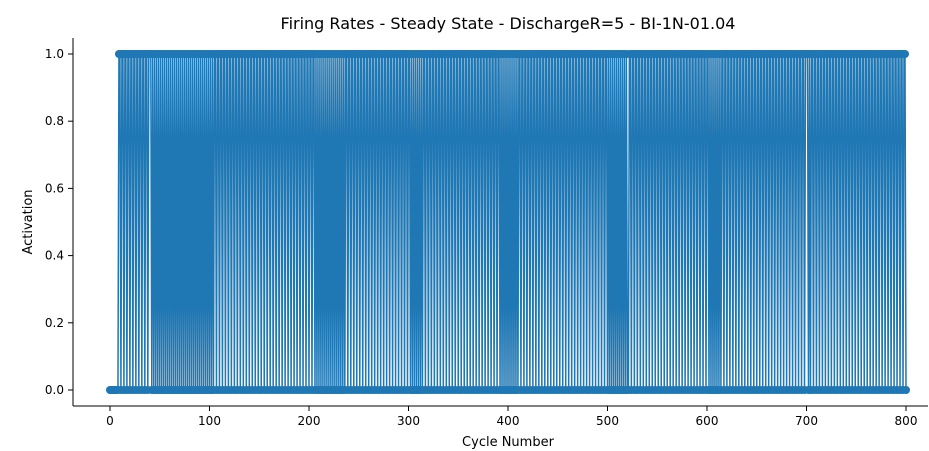 The width and height of the screenshot is (929, 451). Describe the element at coordinates (707, 421) in the screenshot. I see `x-tick-label: 600` at that location.